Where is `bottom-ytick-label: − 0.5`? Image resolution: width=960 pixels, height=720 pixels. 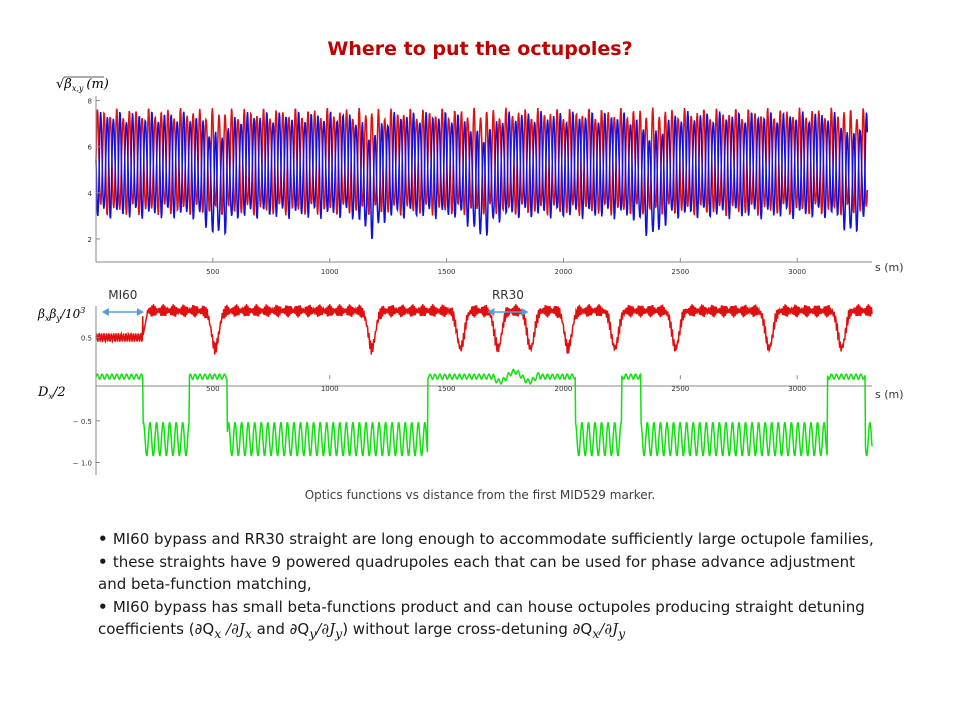
bottom-ytick-label: − 0.5 is located at coordinates (82, 422).